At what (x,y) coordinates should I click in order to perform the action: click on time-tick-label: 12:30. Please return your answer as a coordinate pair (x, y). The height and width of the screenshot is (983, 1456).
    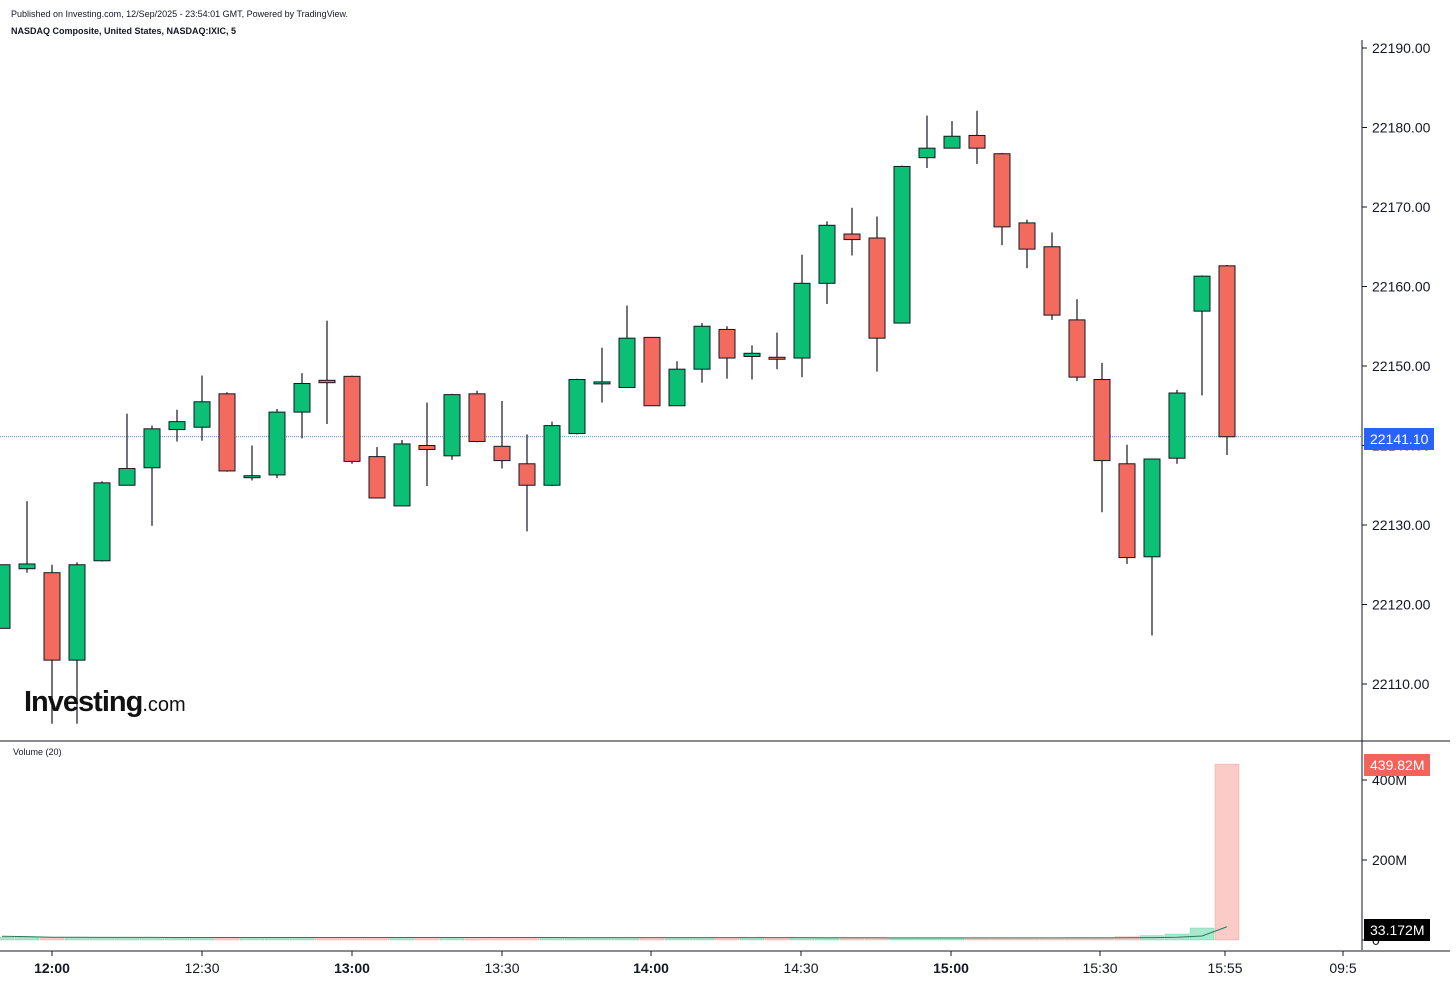
    Looking at the image, I should click on (201, 968).